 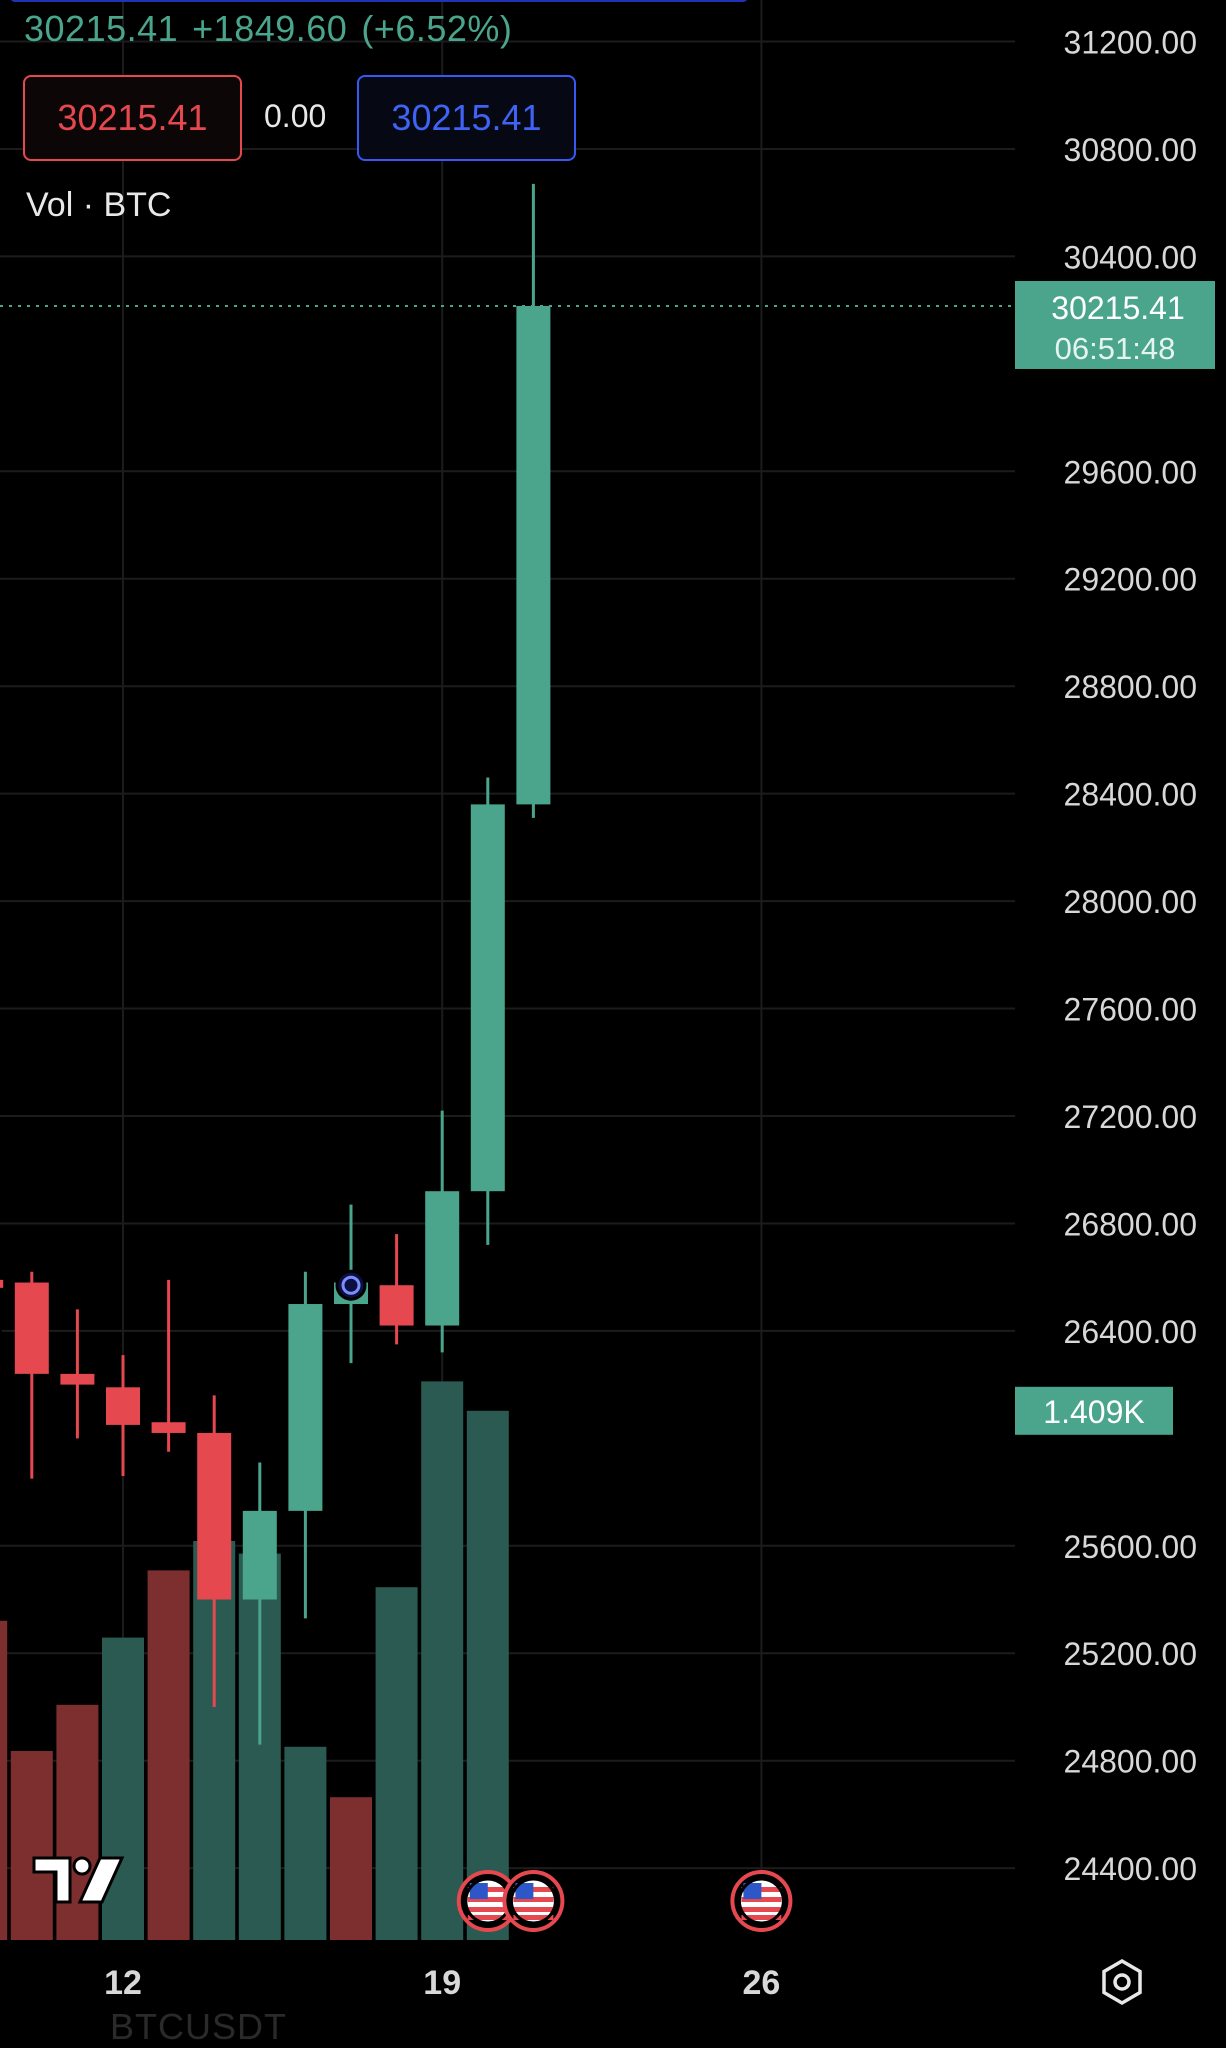 I want to click on price-change: +1849.60, so click(x=270, y=28).